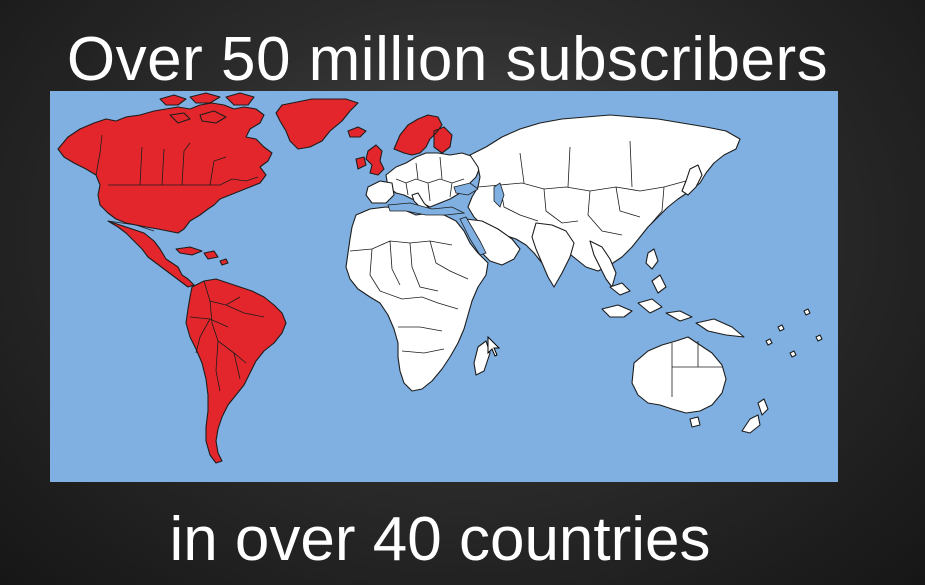  What do you see at coordinates (794, 333) in the screenshot?
I see `region-pacific-islands` at bounding box center [794, 333].